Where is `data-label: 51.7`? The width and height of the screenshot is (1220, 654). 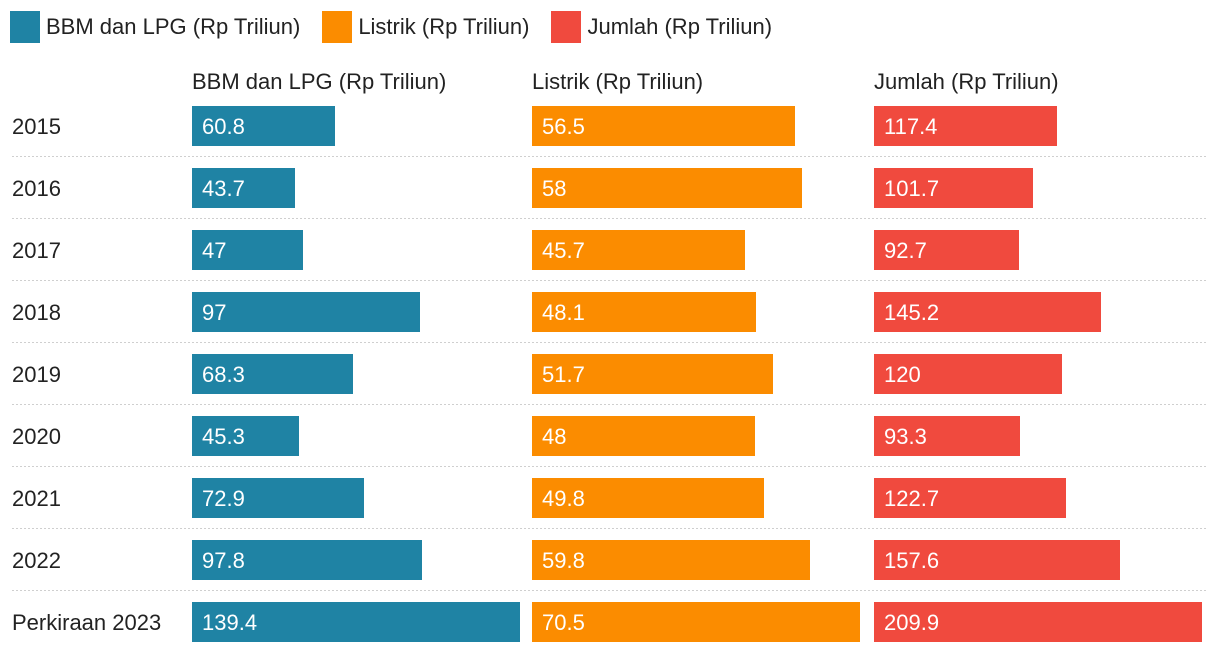 data-label: 51.7 is located at coordinates (563, 374).